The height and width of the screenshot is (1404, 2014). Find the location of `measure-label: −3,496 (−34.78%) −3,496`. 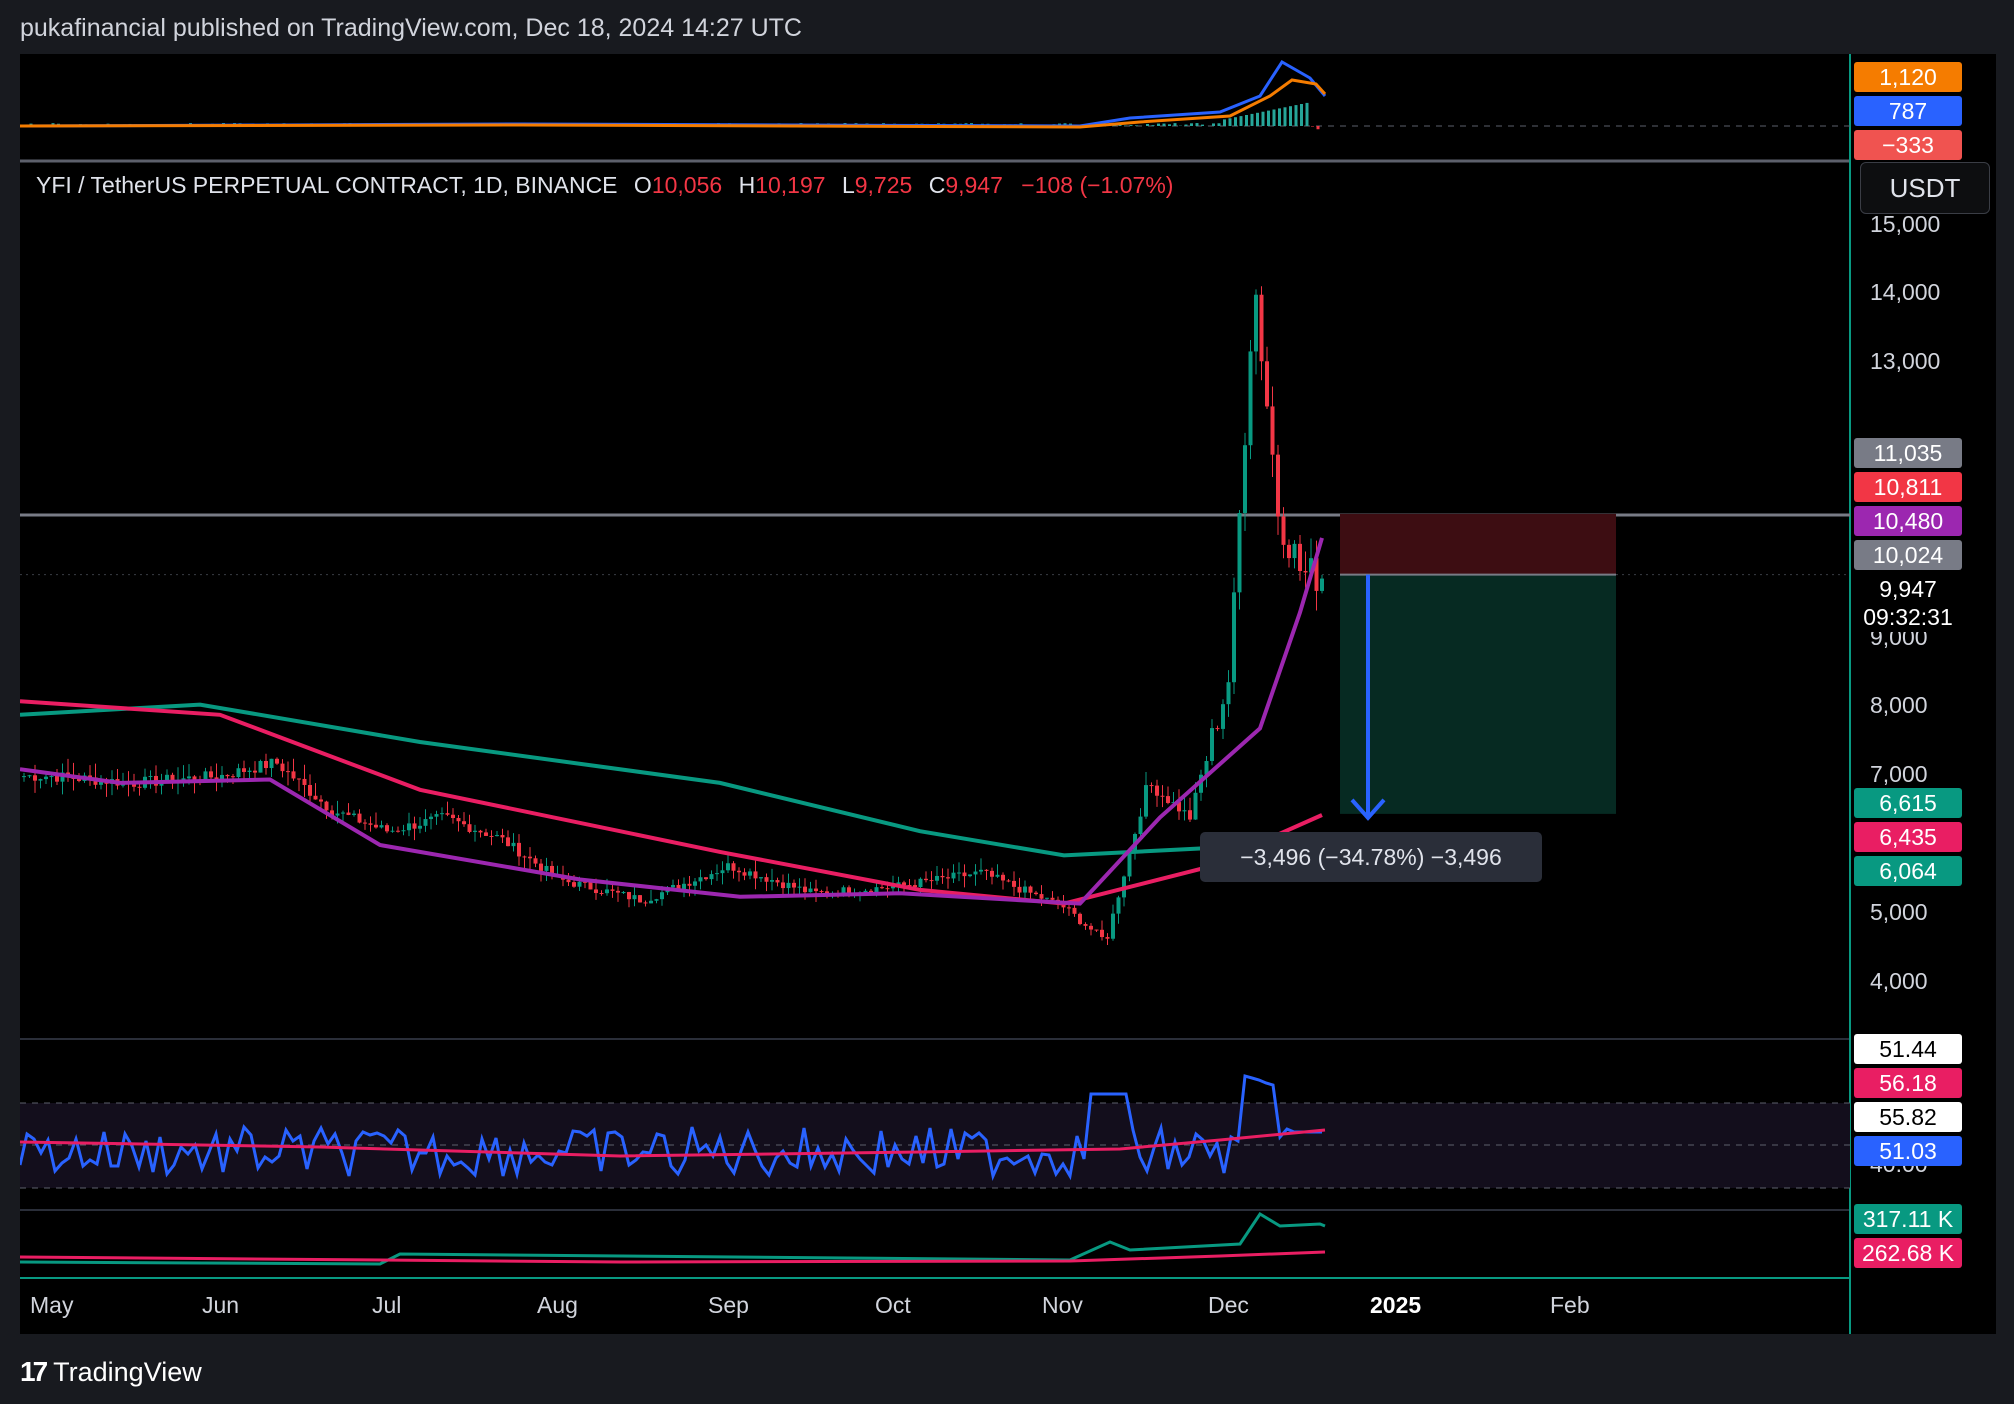

measure-label: −3,496 (−34.78%) −3,496 is located at coordinates (1371, 857).